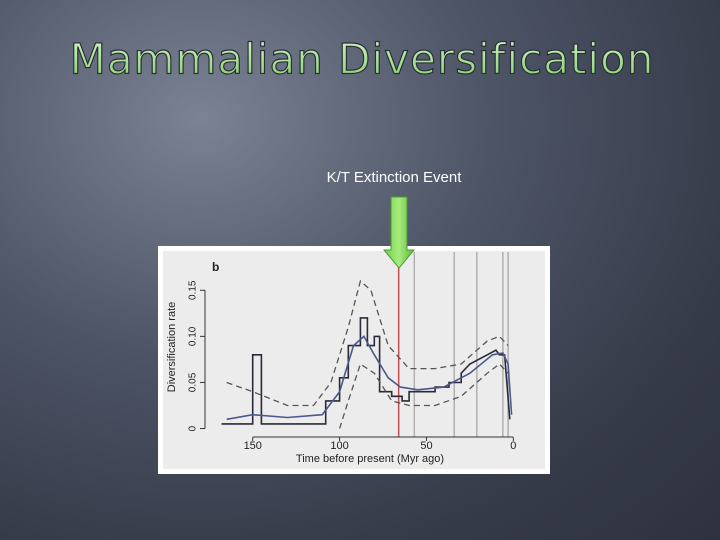 The image size is (720, 540). I want to click on y-tick-label: 0.15, so click(193, 290).